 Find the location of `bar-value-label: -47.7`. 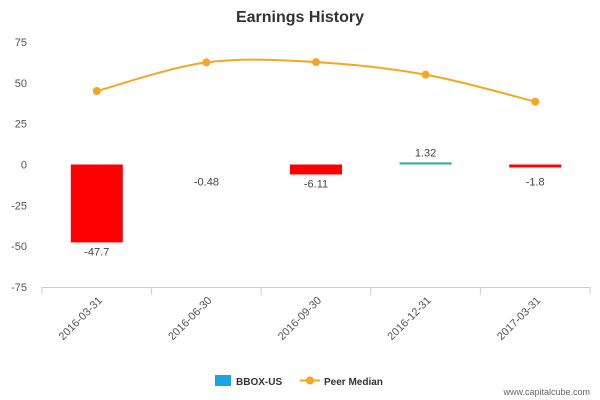

bar-value-label: -47.7 is located at coordinates (96, 252).